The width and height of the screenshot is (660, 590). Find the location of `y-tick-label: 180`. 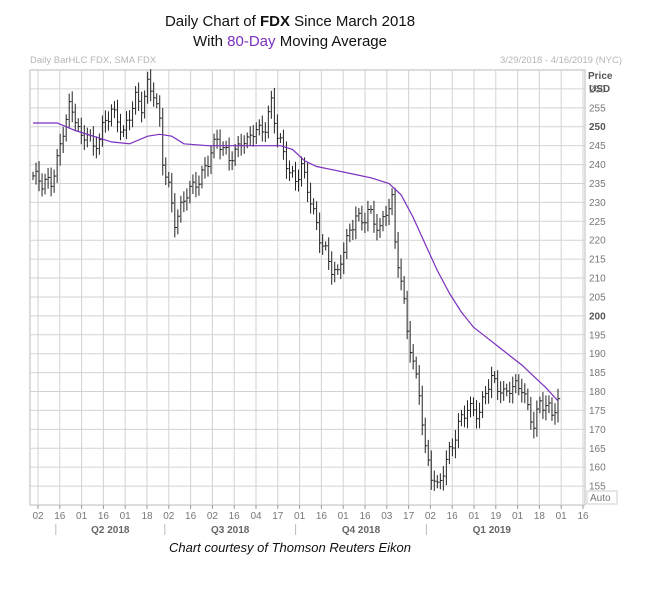

y-tick-label: 180 is located at coordinates (597, 392).